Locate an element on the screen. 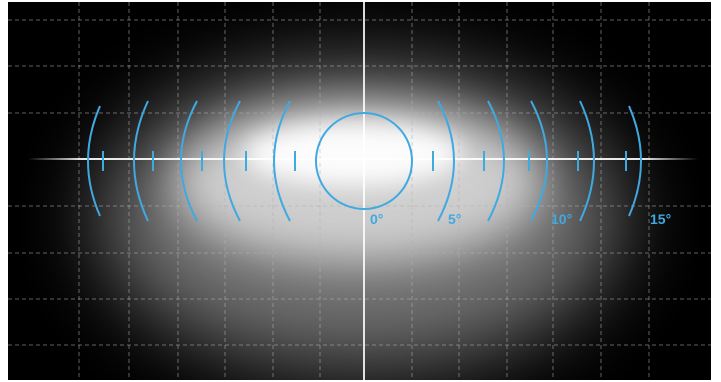 This screenshot has width=721, height=382. beam-hotspot is located at coordinates (353, 154).